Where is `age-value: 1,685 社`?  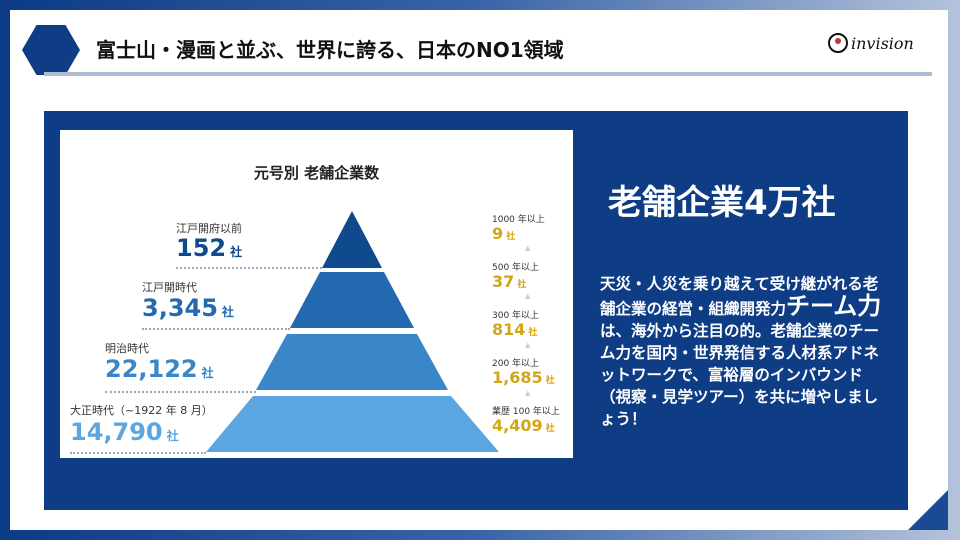 age-value: 1,685 社 is located at coordinates (523, 377).